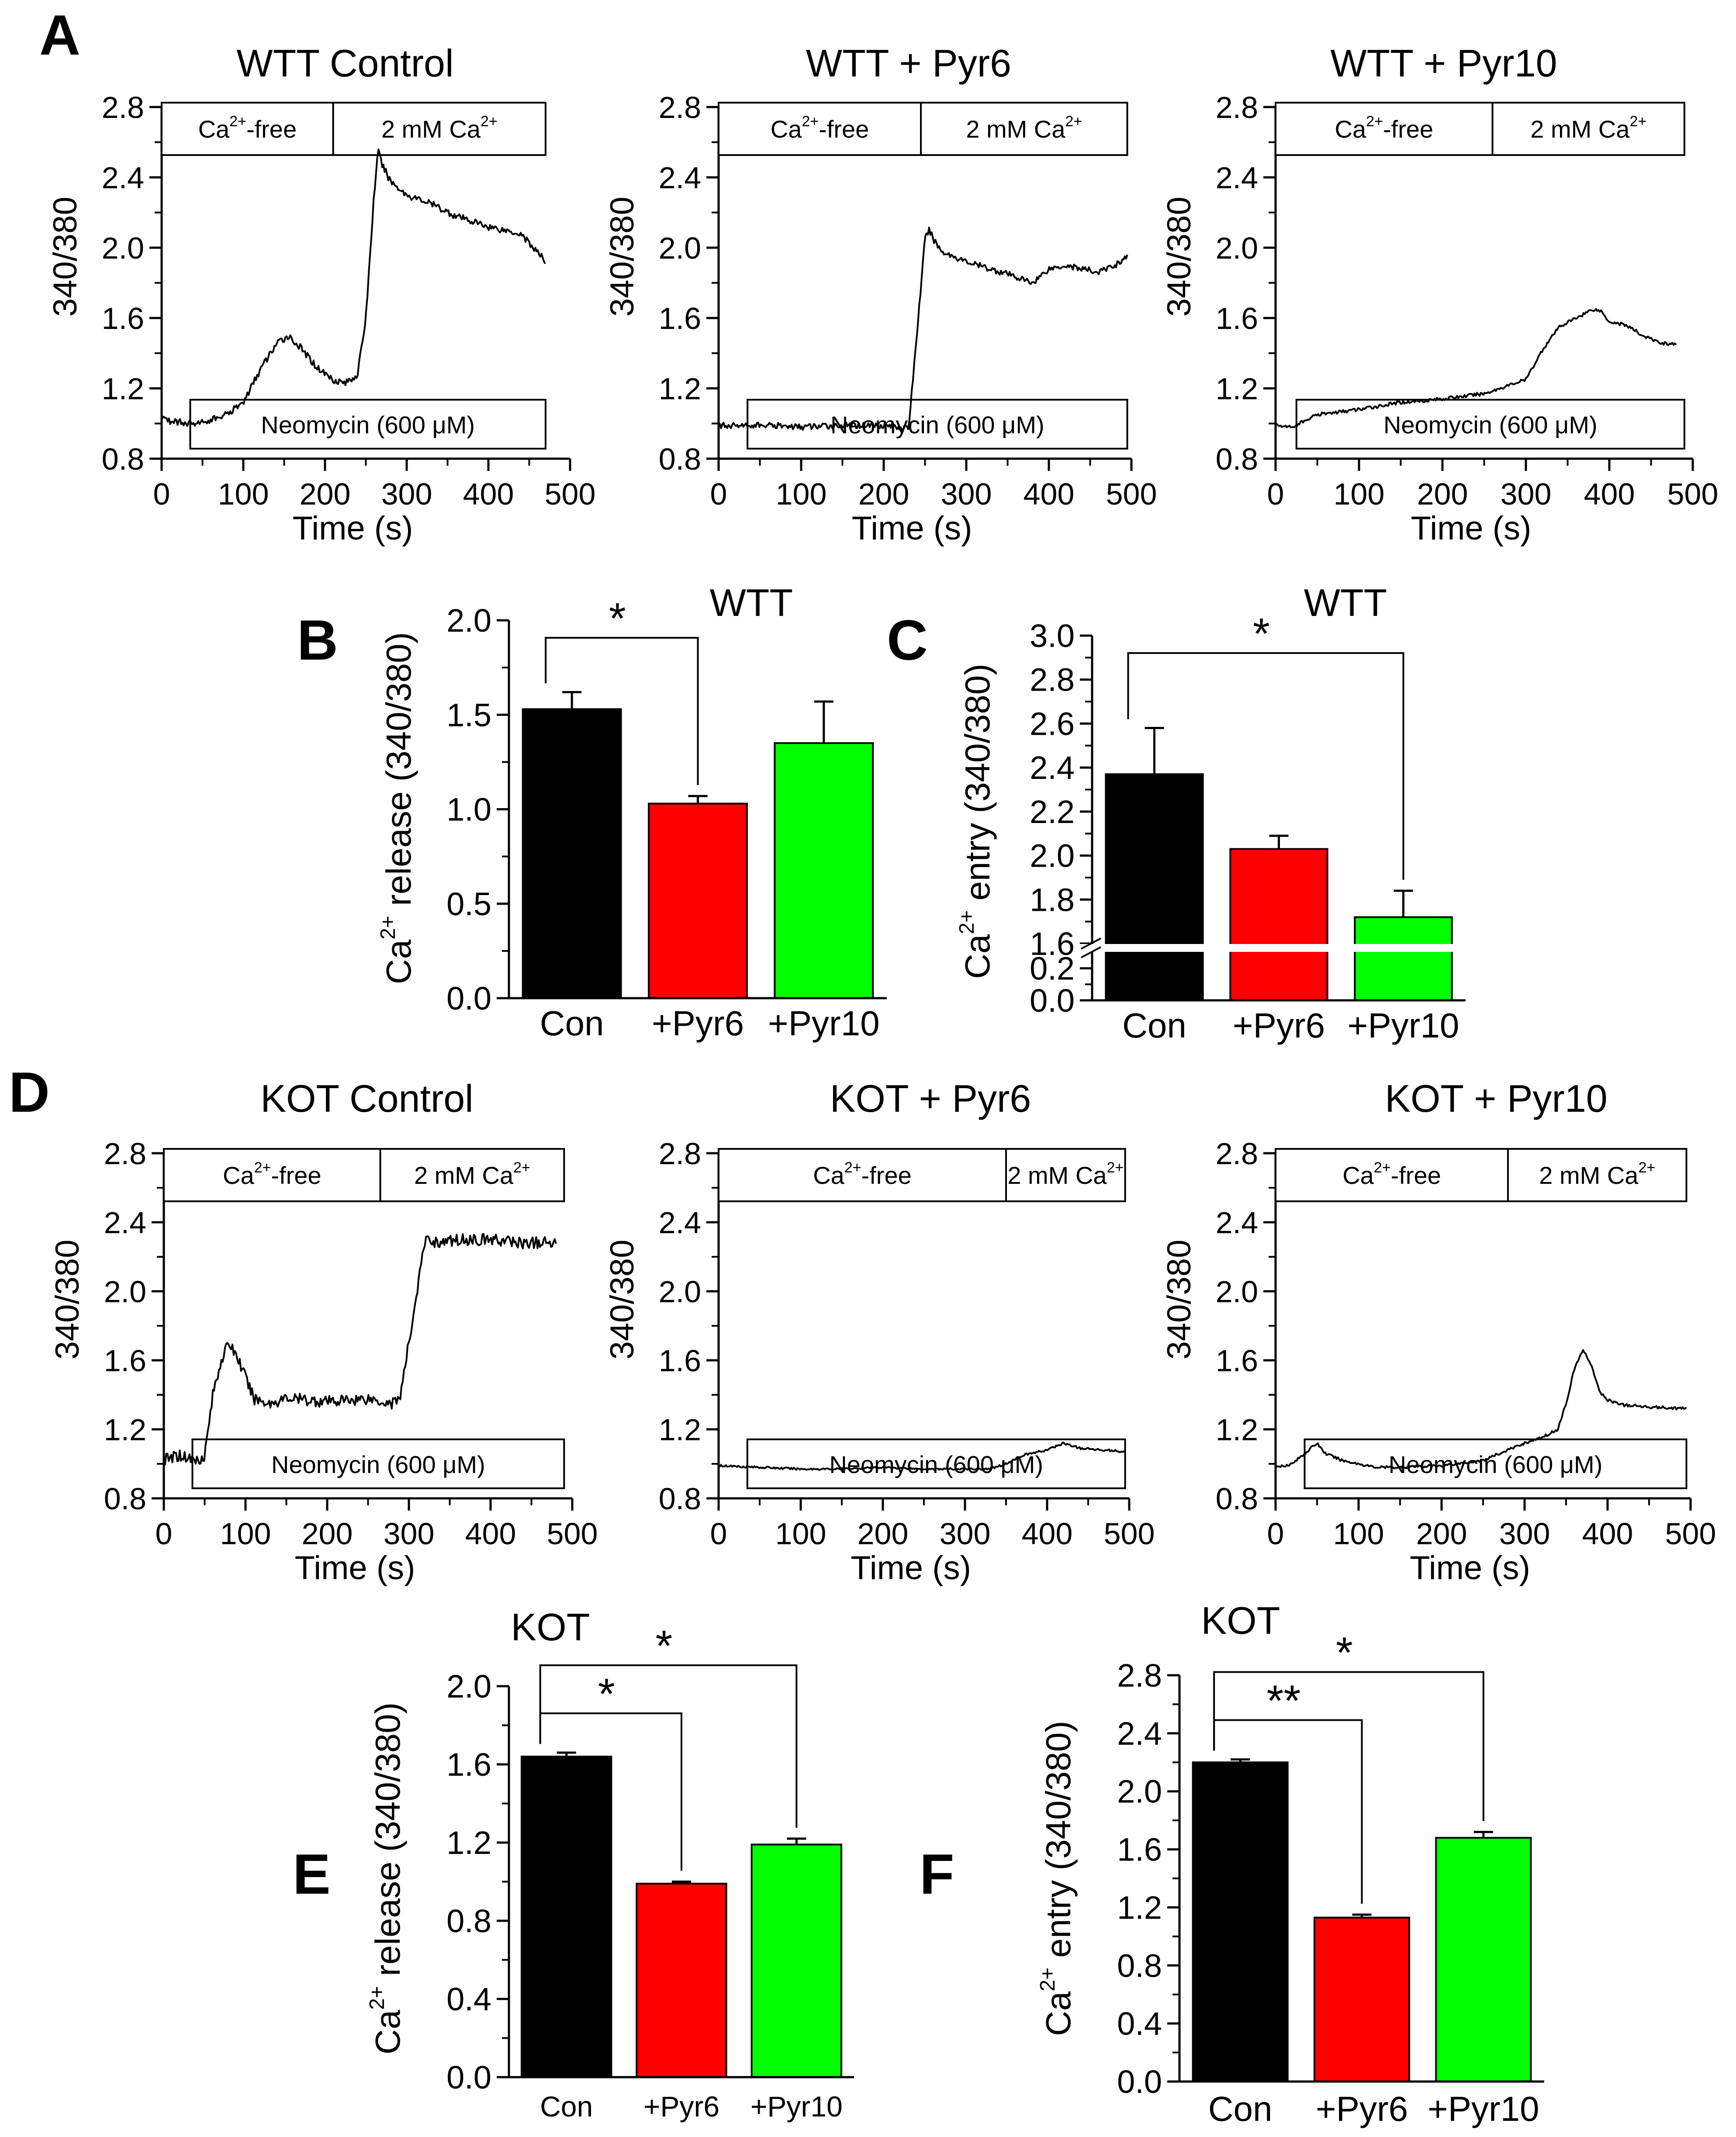  I want to click on y-axis-label: Ca2+ release (340/380), so click(398, 808).